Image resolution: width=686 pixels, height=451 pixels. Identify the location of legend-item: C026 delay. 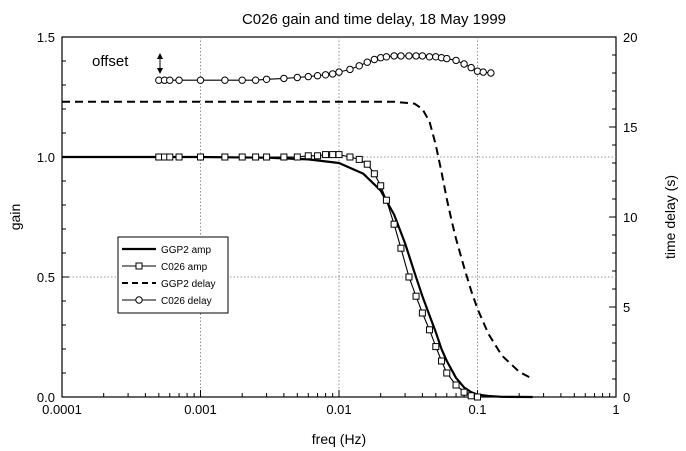
(167, 301).